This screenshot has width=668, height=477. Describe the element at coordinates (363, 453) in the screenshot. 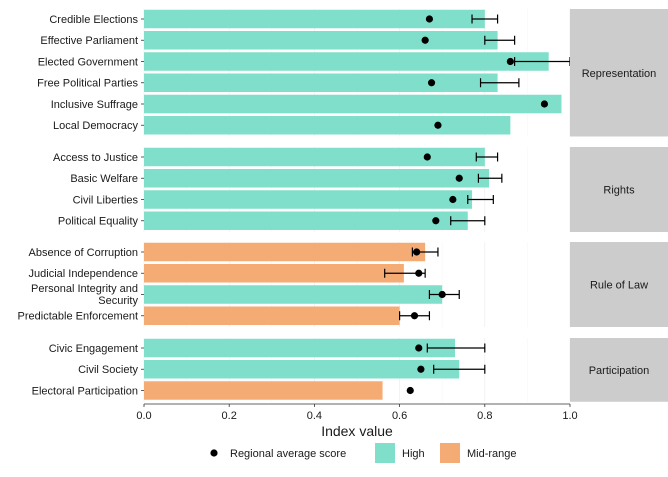

I see `legend: Regional average score High Mid-range` at that location.